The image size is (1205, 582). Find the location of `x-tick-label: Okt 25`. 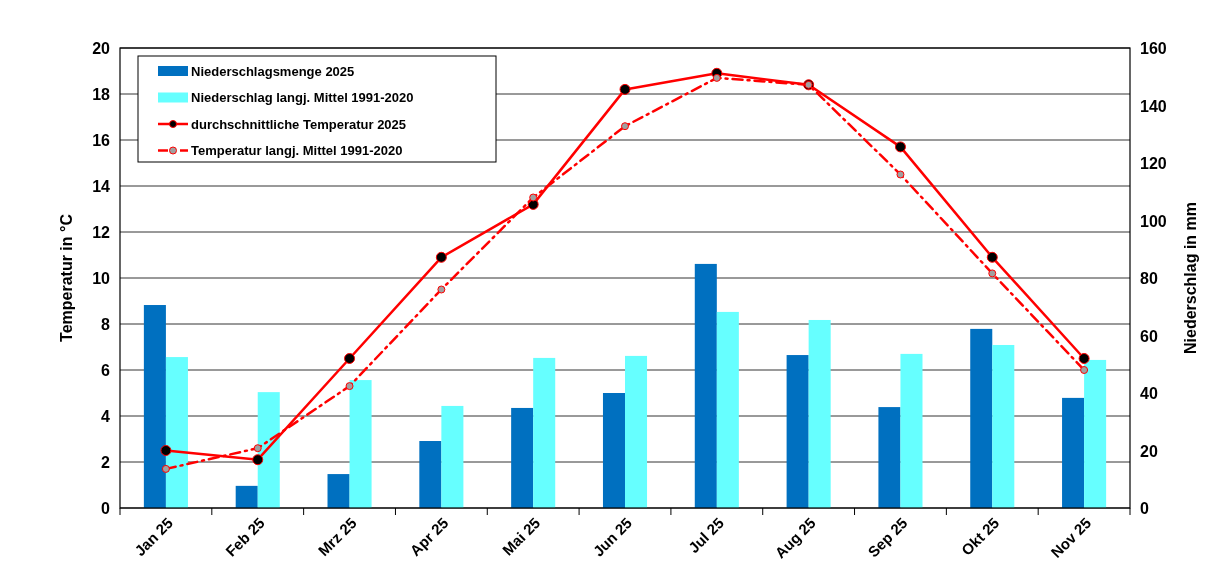

x-tick-label: Okt 25 is located at coordinates (980, 536).